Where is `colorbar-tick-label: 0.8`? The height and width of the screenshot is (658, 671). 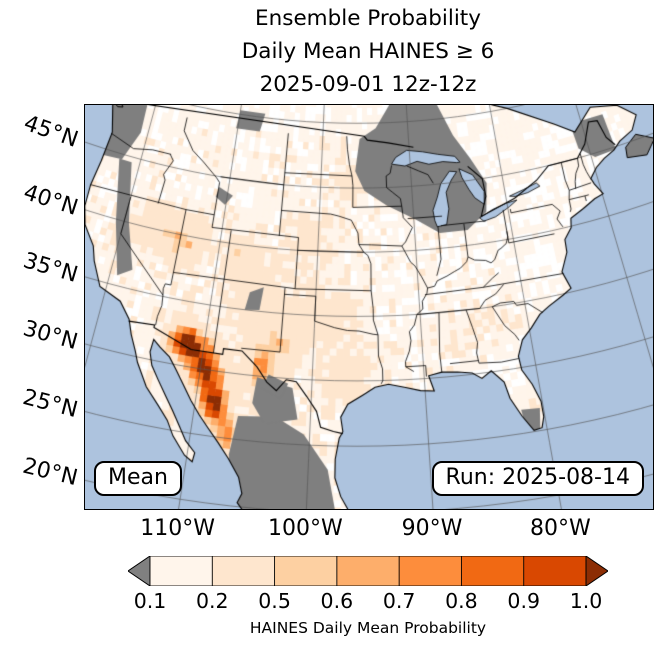 colorbar-tick-label: 0.8 is located at coordinates (461, 601).